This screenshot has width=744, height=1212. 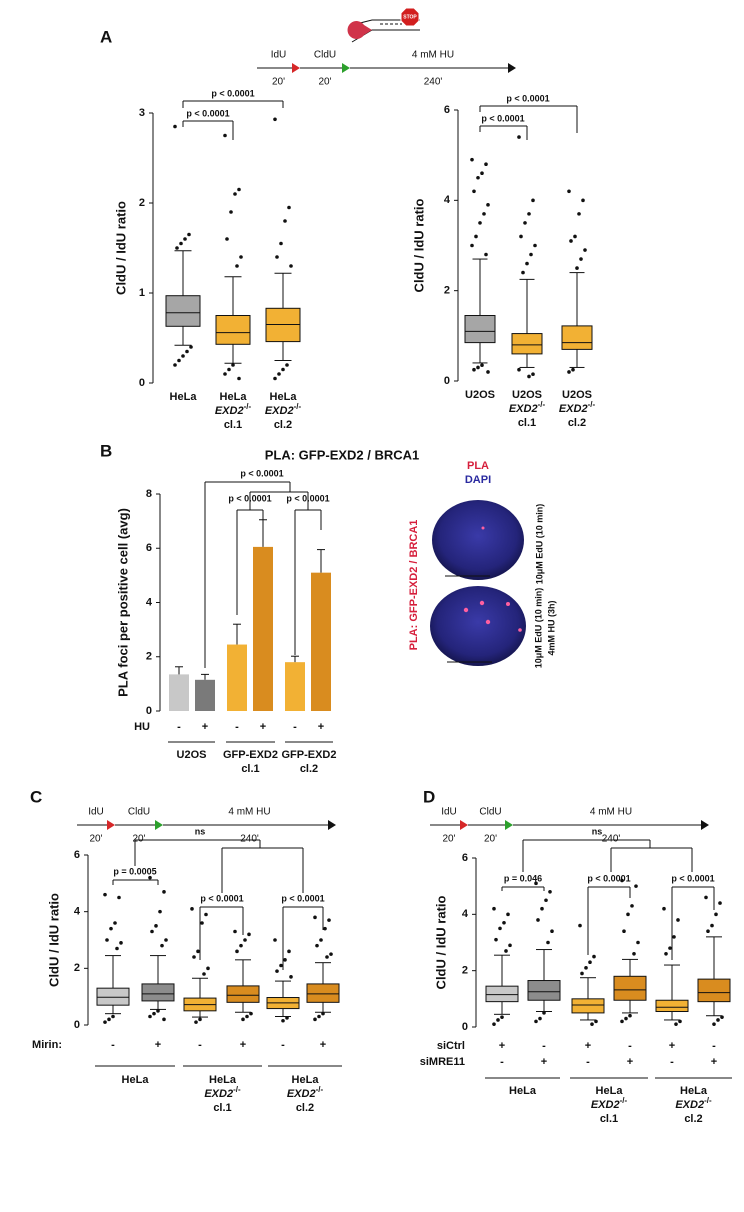 I want to click on x-tick-label: cl.1, so click(x=233, y=425).